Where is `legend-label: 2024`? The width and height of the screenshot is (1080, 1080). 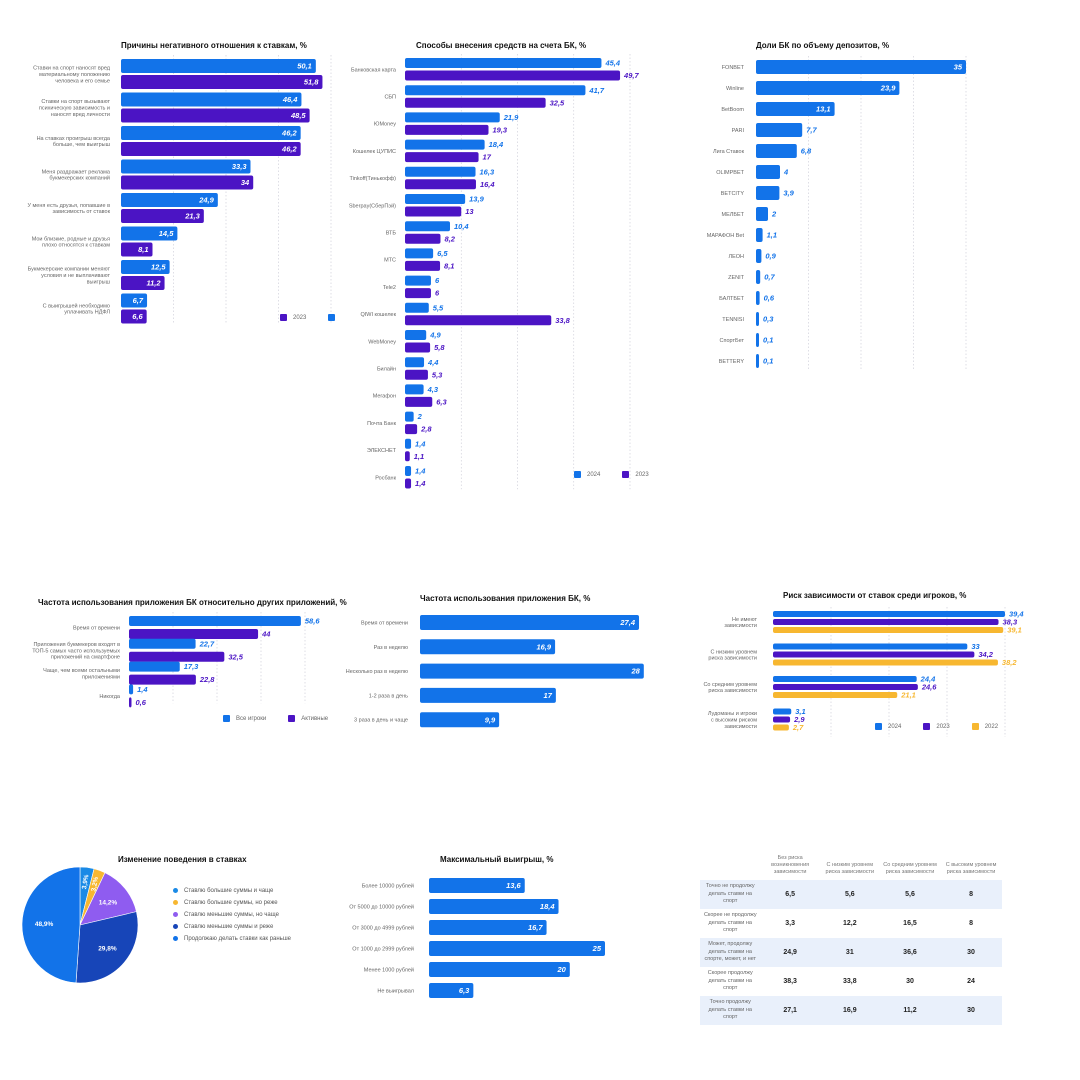
legend-label: 2024 is located at coordinates (895, 727).